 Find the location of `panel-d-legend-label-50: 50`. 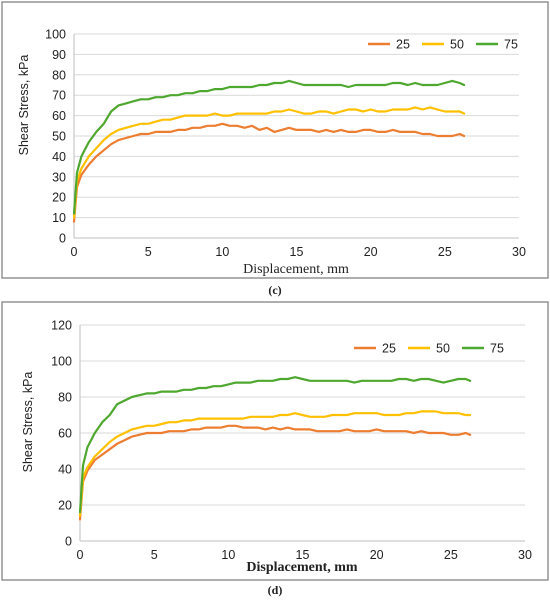

panel-d-legend-label-50: 50 is located at coordinates (443, 349).